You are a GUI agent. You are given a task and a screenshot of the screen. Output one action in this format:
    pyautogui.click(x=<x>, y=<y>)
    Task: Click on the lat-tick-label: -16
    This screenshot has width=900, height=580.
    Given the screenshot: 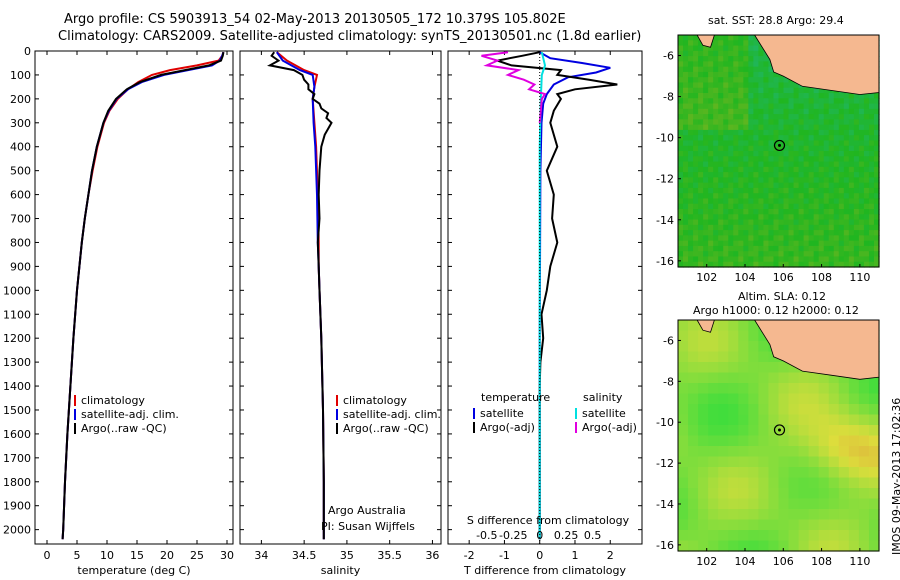 What is the action you would take?
    pyautogui.click(x=665, y=261)
    